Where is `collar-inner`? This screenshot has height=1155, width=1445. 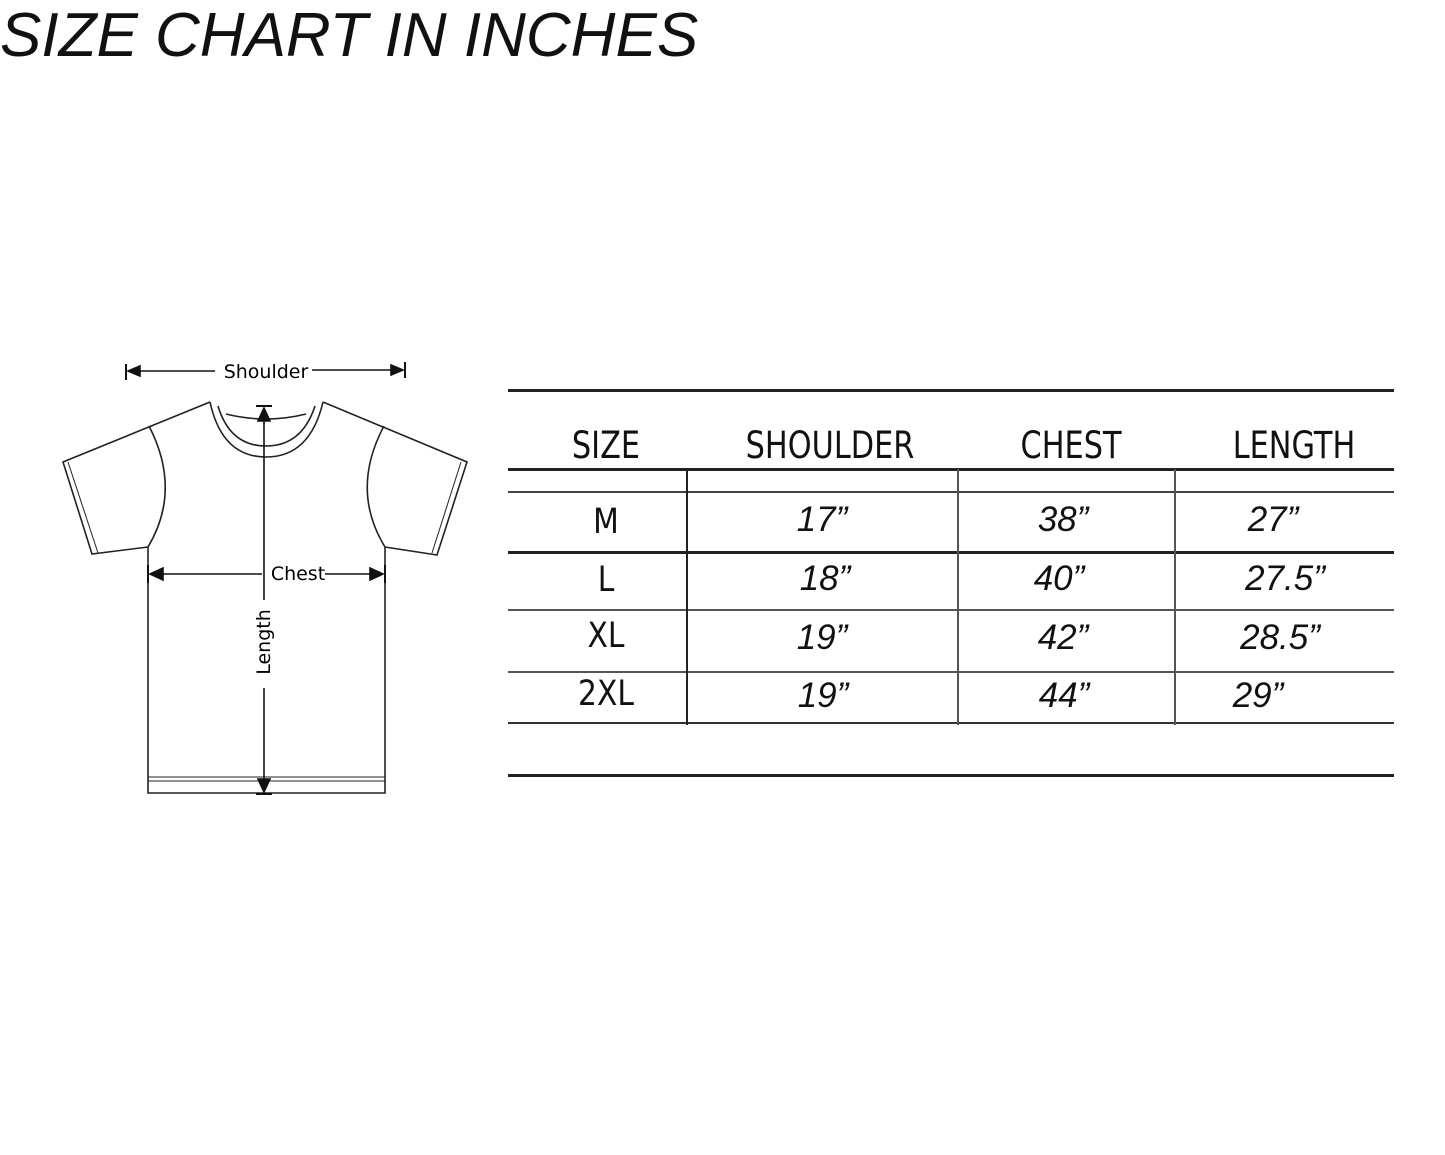 collar-inner is located at coordinates (266, 426).